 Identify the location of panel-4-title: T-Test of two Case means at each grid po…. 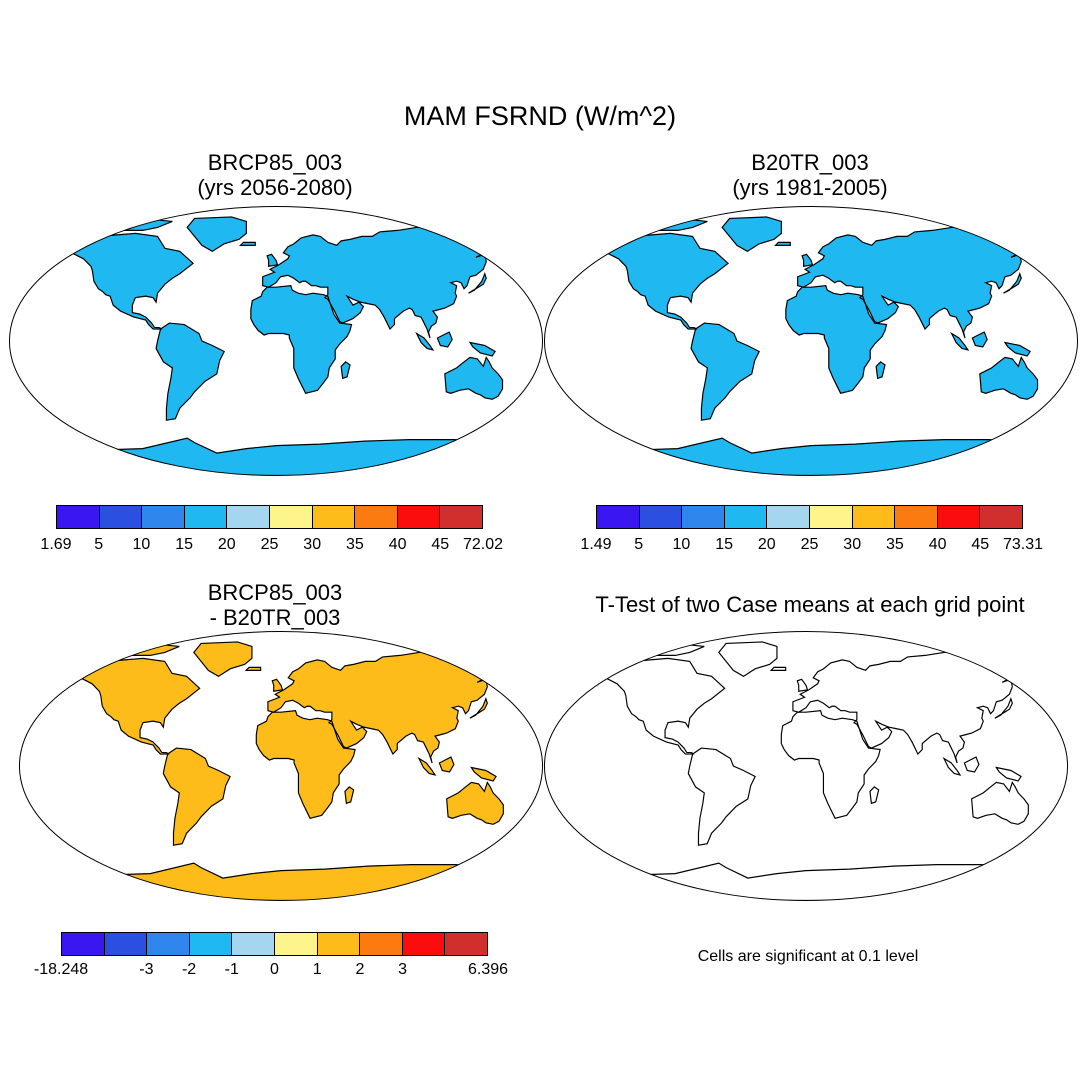
(810, 604).